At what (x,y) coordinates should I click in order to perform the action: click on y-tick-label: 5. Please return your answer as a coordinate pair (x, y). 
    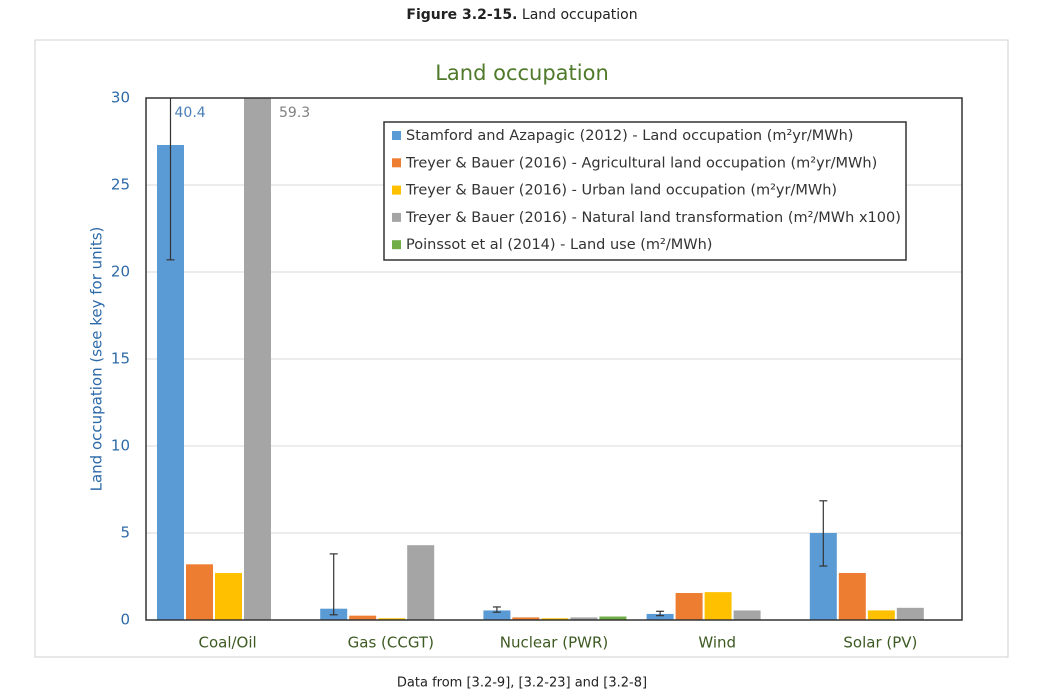
    Looking at the image, I should click on (125, 533).